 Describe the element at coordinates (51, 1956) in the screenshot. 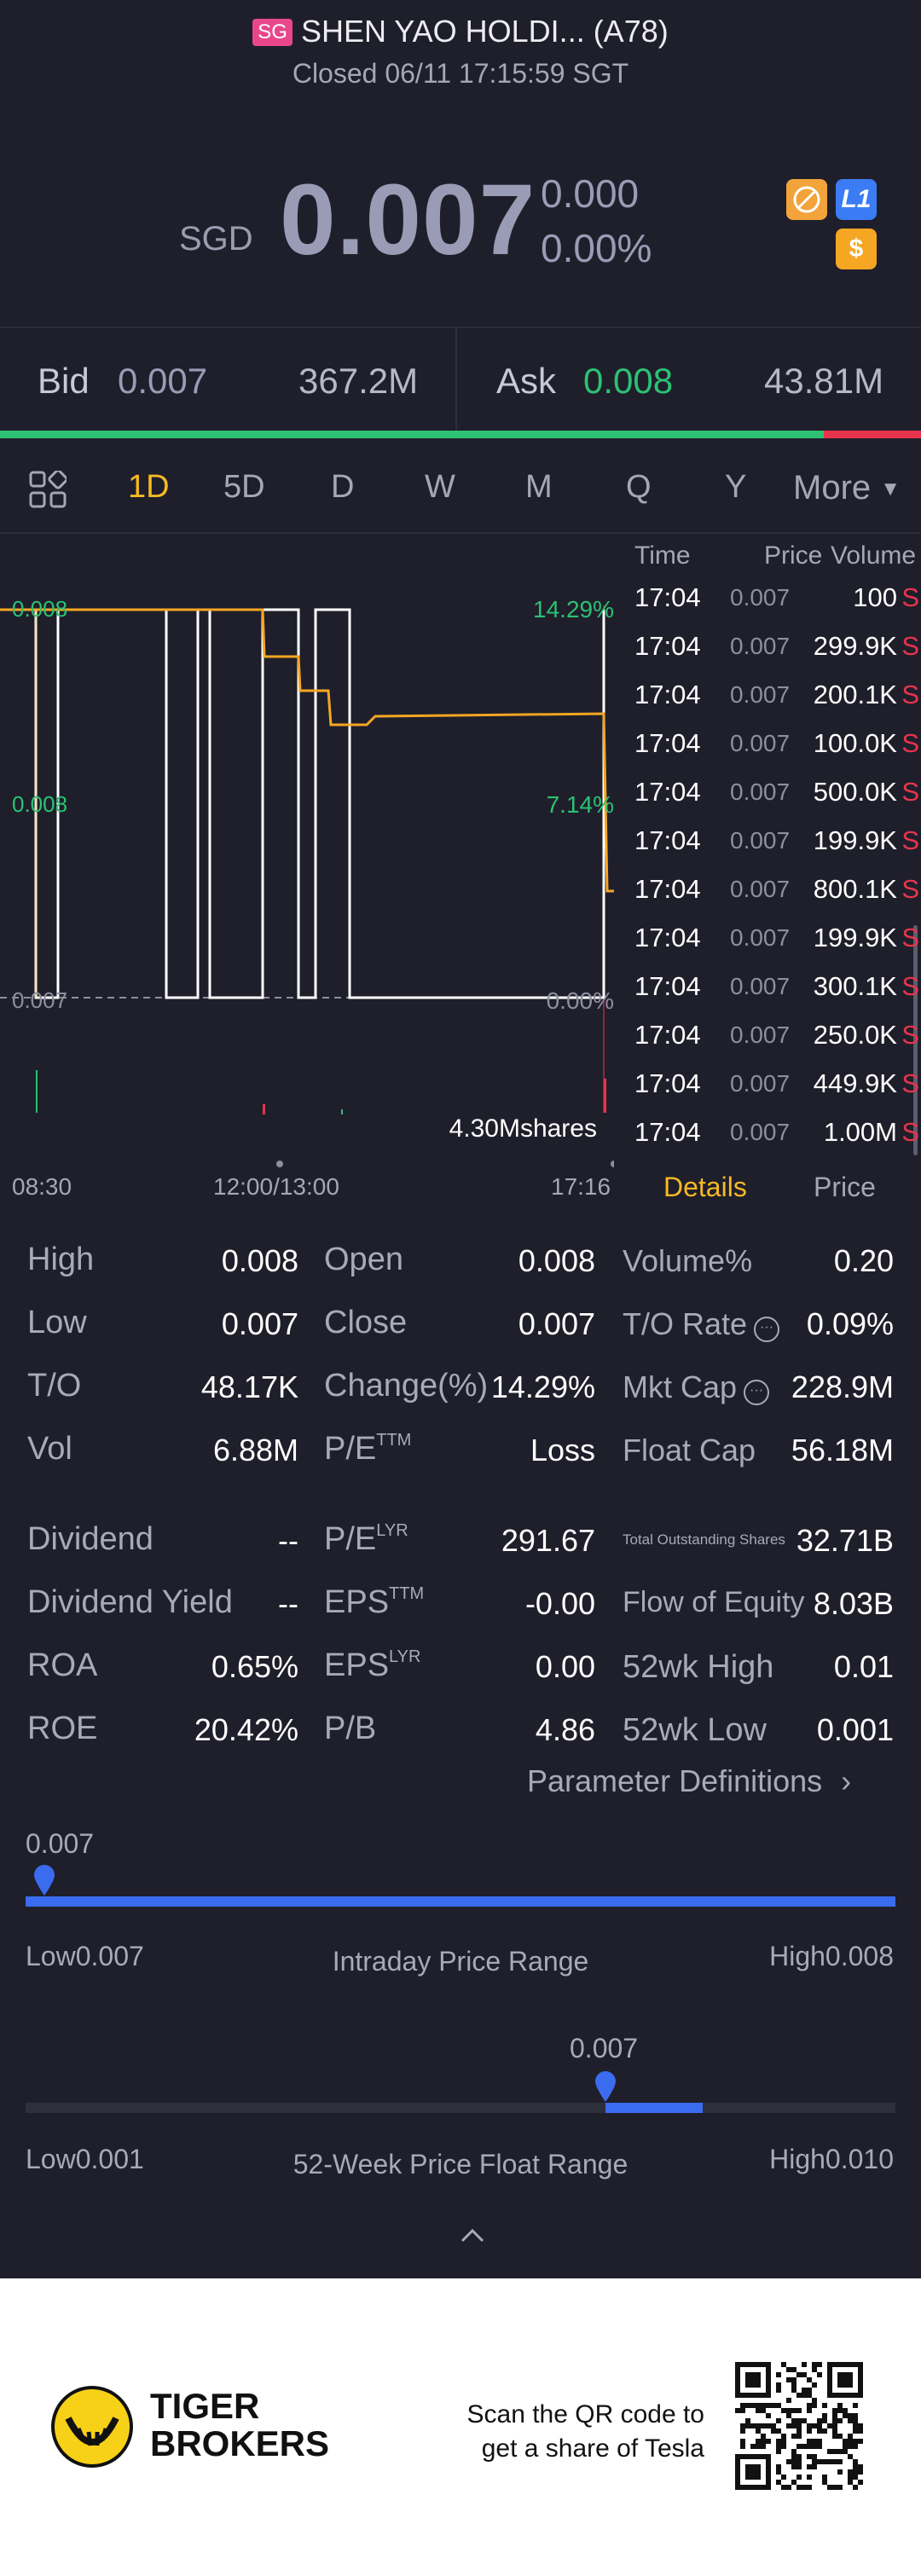

I see `intraday-low-label: Low` at that location.